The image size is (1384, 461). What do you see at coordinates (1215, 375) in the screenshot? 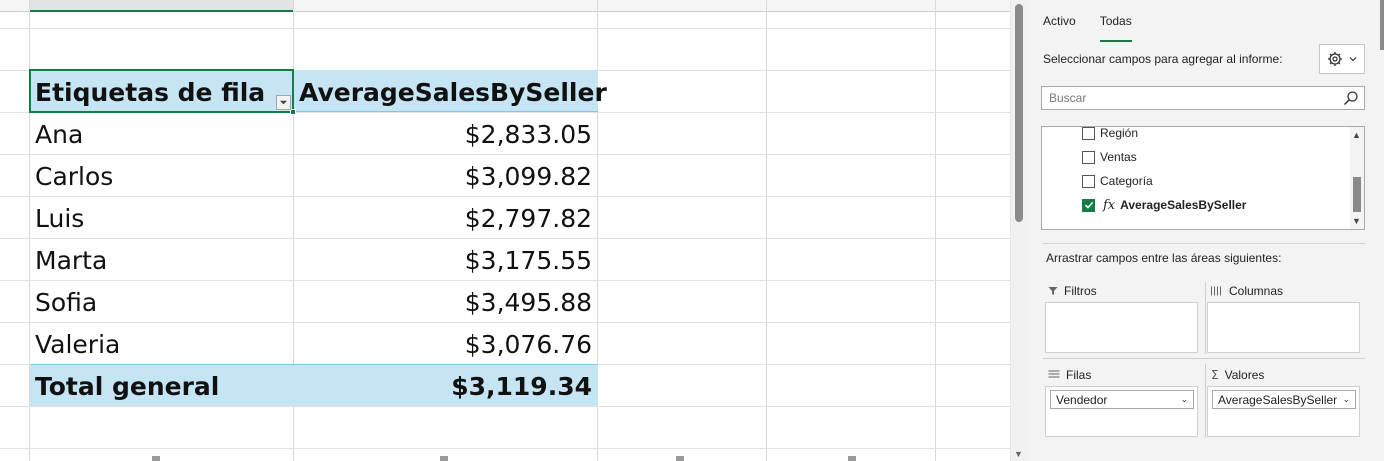
I see `sigma-icon: Σ` at bounding box center [1215, 375].